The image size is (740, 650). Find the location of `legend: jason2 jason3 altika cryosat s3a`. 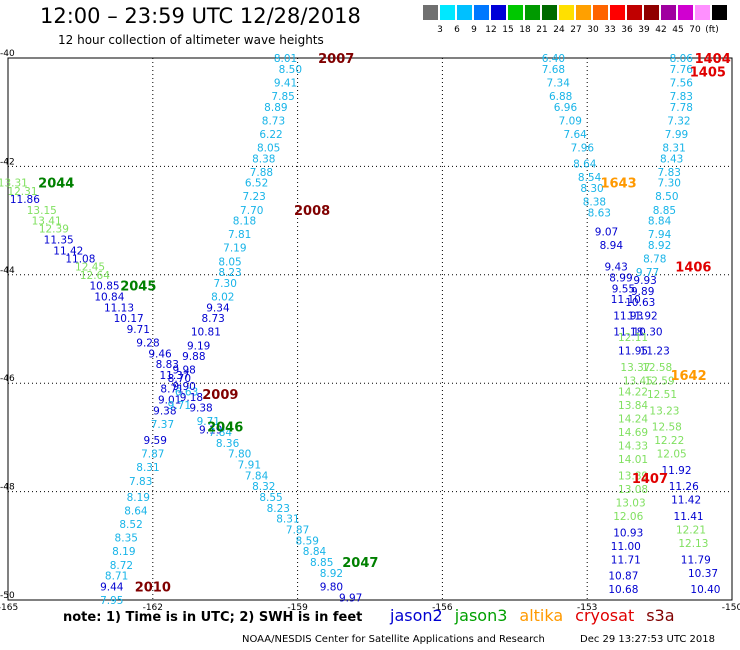

legend: jason2 jason3 altika cryosat s3a is located at coordinates (538, 615).